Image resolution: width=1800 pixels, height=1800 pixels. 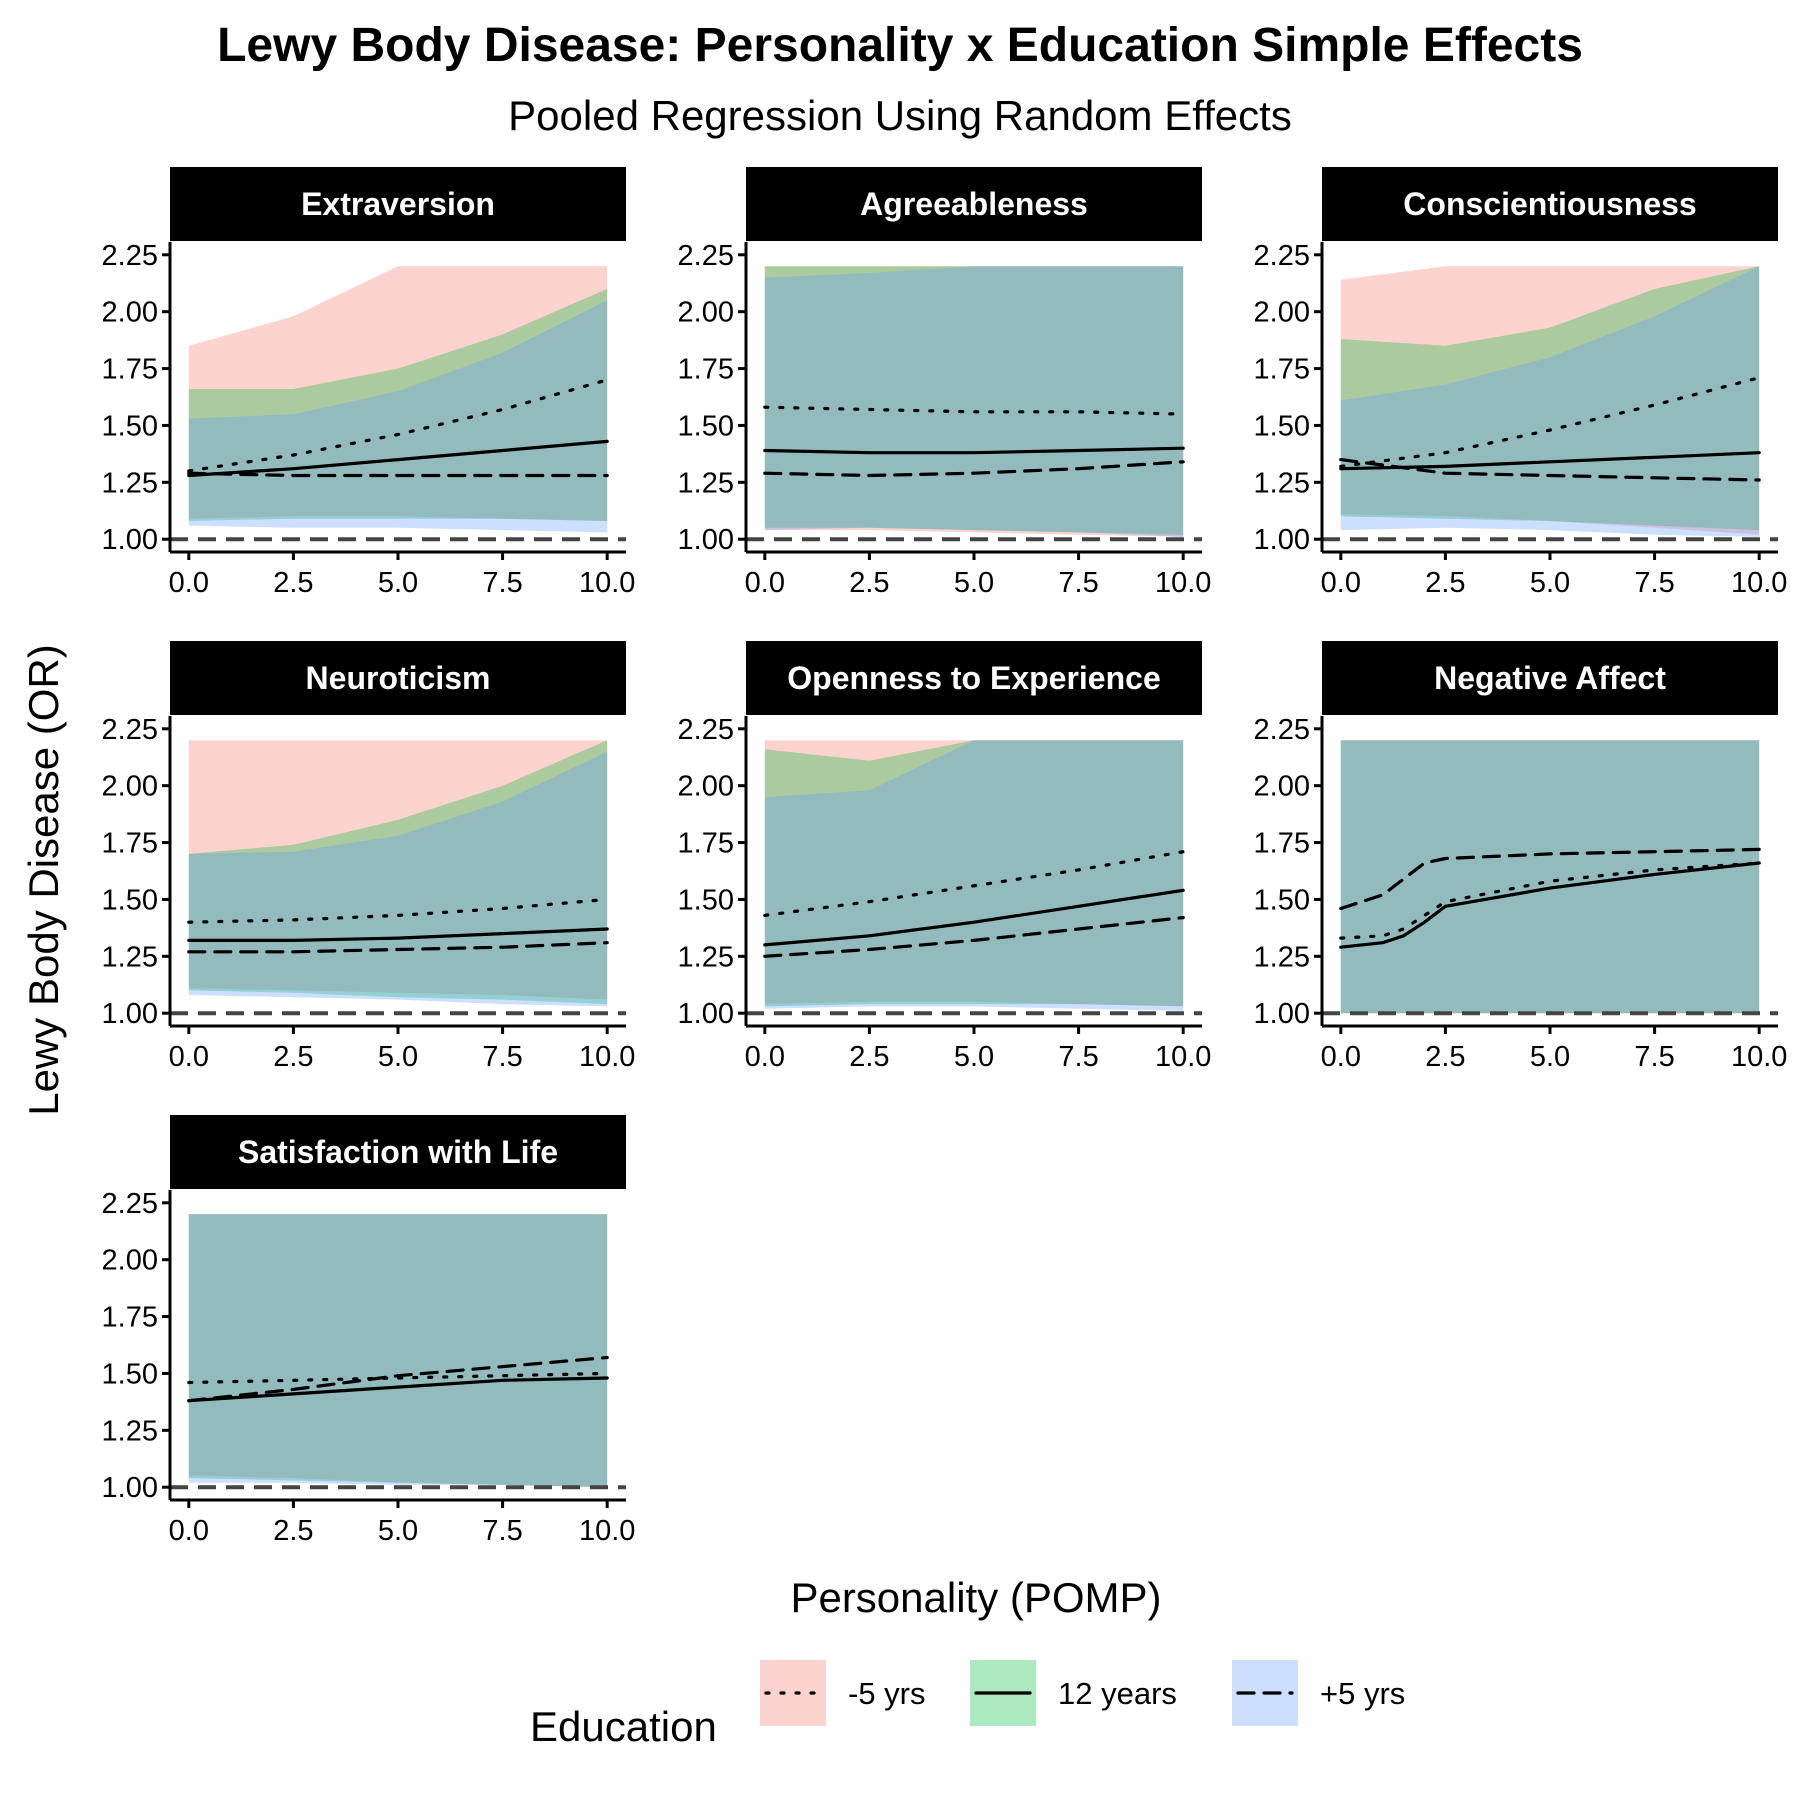 What do you see at coordinates (900, 115) in the screenshot?
I see `chart-subtitle: Pooled Regression Using Random Effects` at bounding box center [900, 115].